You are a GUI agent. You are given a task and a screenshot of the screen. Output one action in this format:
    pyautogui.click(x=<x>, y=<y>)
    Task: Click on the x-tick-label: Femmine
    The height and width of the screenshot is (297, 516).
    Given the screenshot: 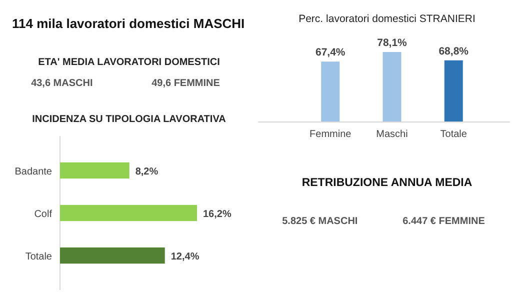 What is the action you would take?
    pyautogui.click(x=331, y=134)
    